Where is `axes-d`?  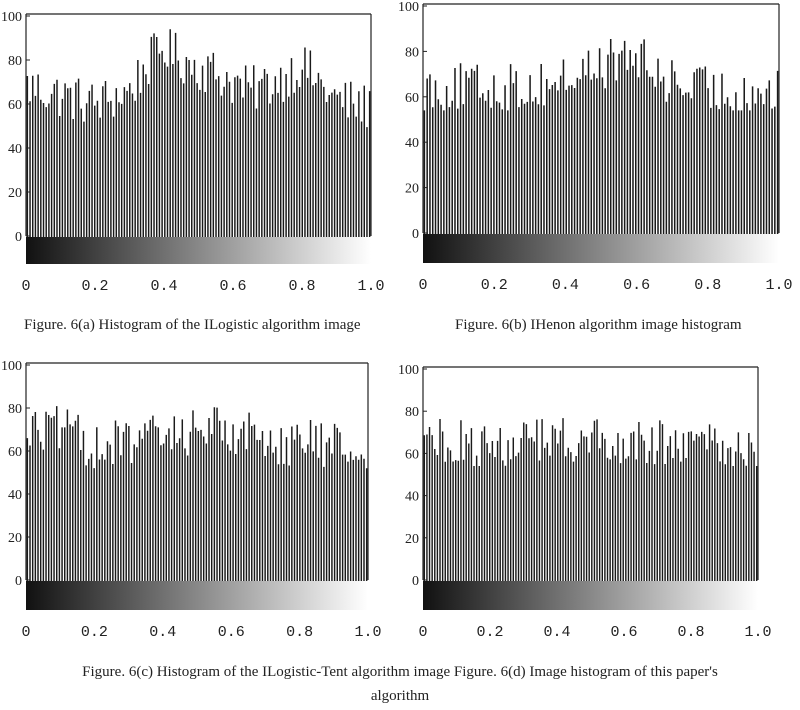 axes-d is located at coordinates (590, 473).